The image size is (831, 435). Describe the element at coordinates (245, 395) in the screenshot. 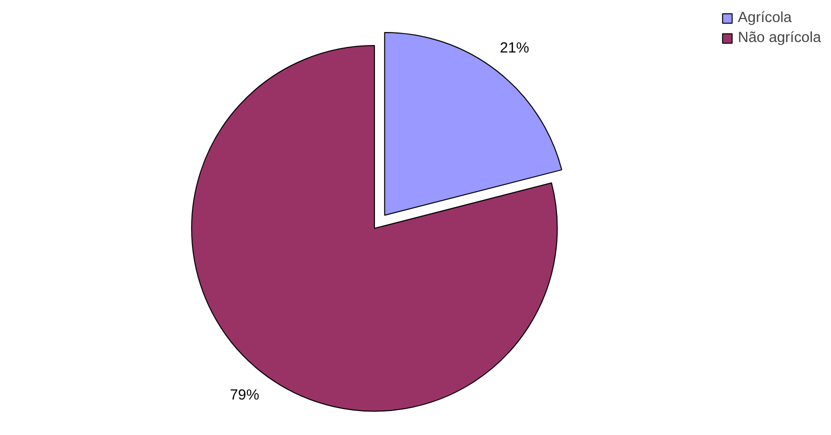

I see `data-label: 79%` at that location.